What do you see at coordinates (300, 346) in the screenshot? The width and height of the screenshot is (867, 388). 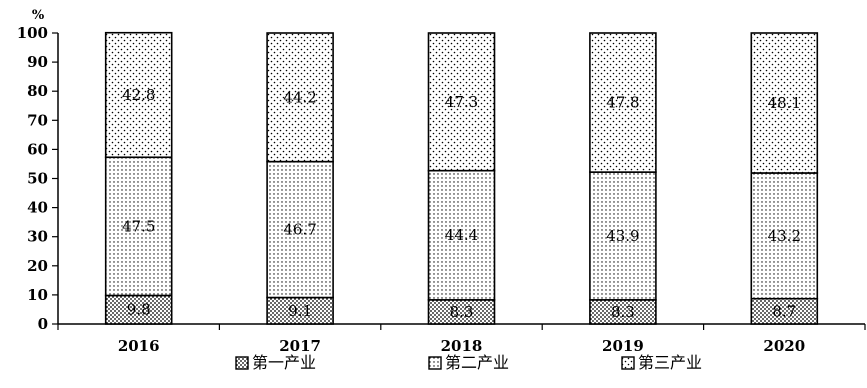 I see `category-label-2017: 2017` at bounding box center [300, 346].